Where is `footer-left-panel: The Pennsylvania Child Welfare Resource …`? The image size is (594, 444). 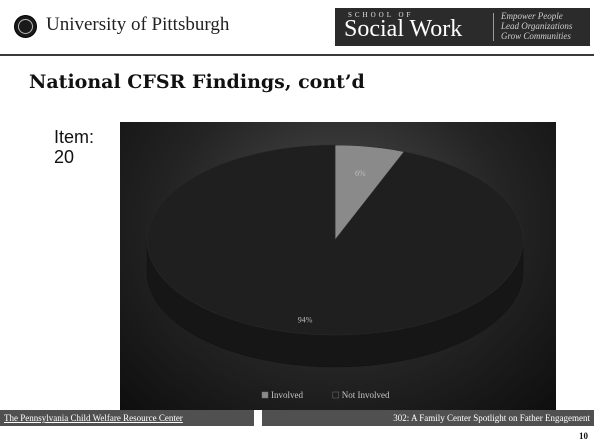 footer-left-panel: The Pennsylvania Child Welfare Resource … is located at coordinates (127, 418).